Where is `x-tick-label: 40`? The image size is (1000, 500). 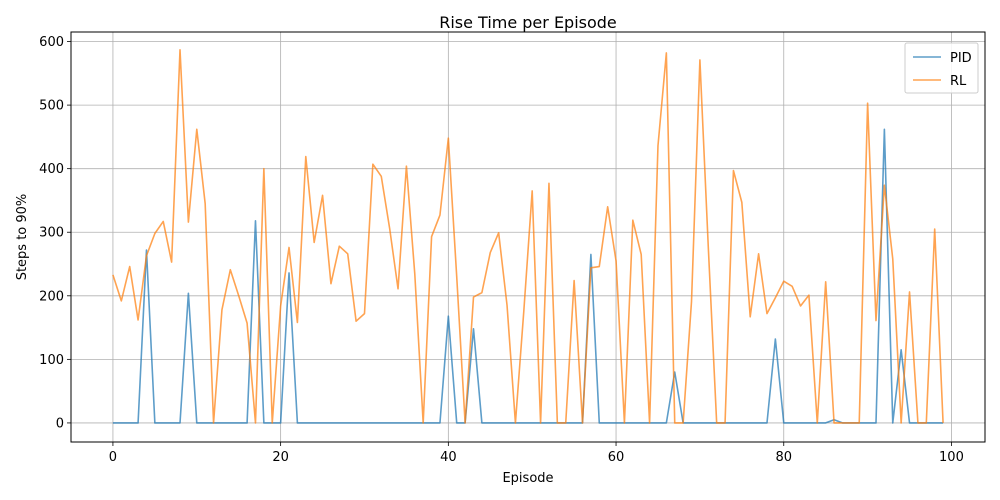
x-tick-label: 40 is located at coordinates (448, 457).